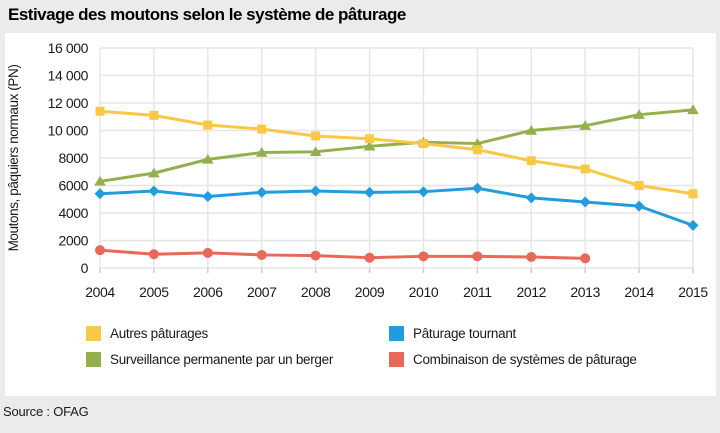  Describe the element at coordinates (525, 359) in the screenshot. I see `legend-label-combinaison-systemes: Combinaison de systèmes de pâturage` at that location.